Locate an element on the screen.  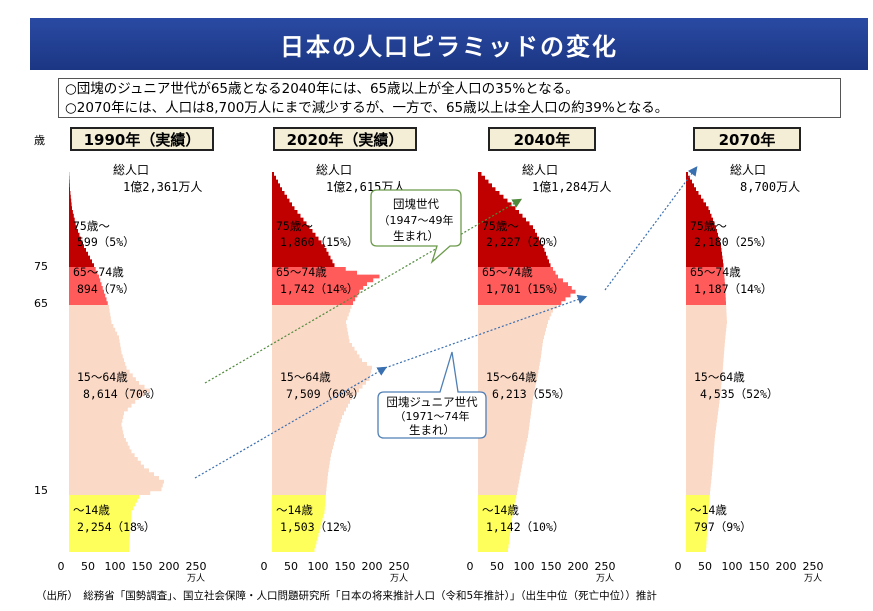
total-value-3: 8,700万人 is located at coordinates (770, 187).